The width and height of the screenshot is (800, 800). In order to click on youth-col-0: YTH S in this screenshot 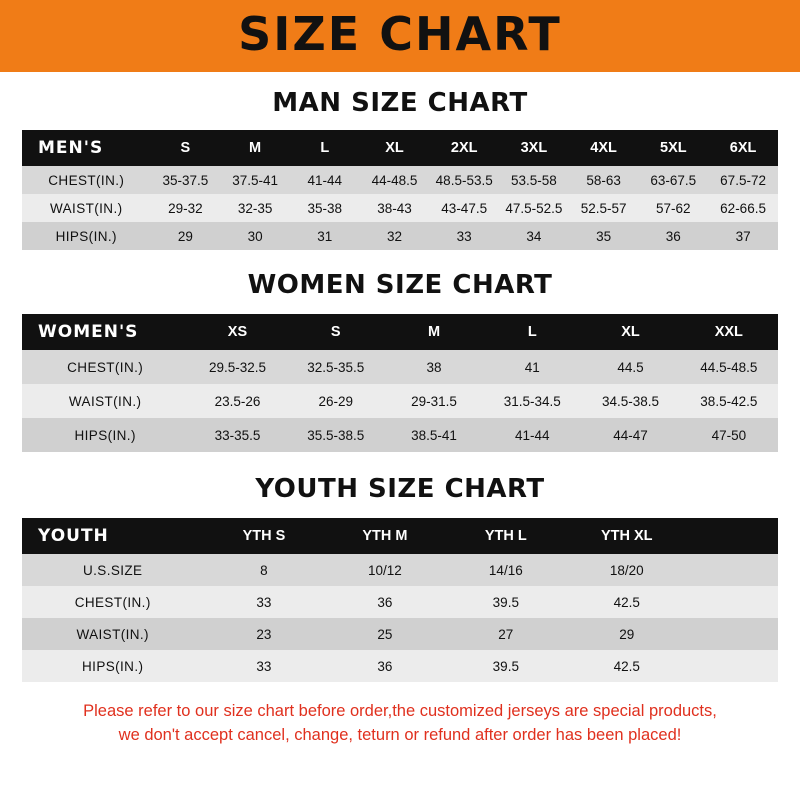, I will do `click(264, 536)`.